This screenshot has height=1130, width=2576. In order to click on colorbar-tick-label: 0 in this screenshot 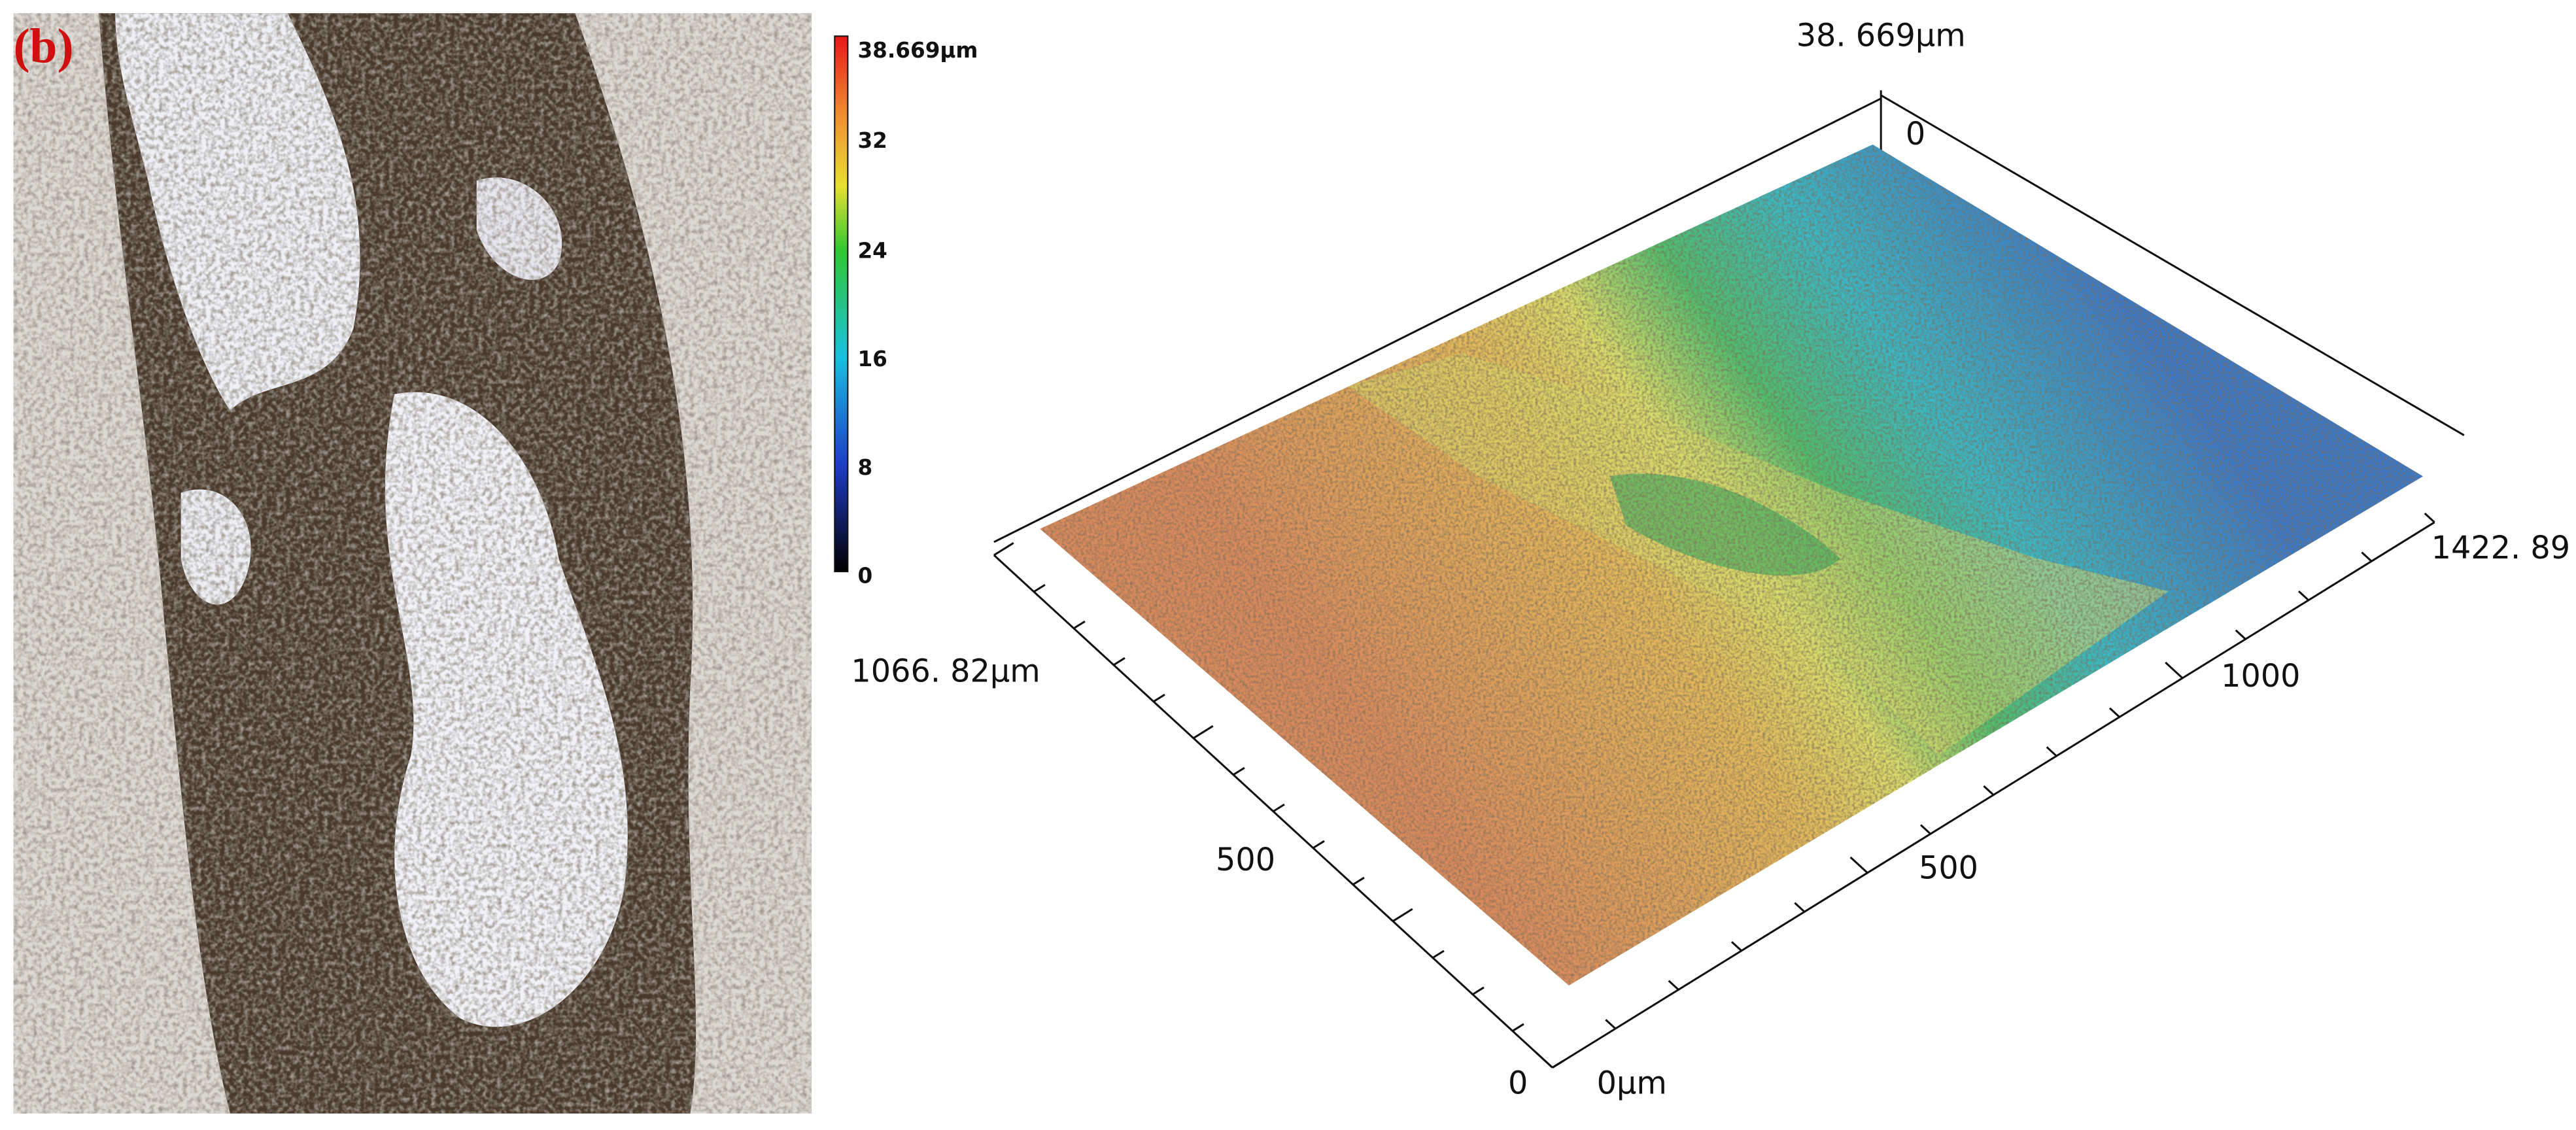, I will do `click(865, 576)`.